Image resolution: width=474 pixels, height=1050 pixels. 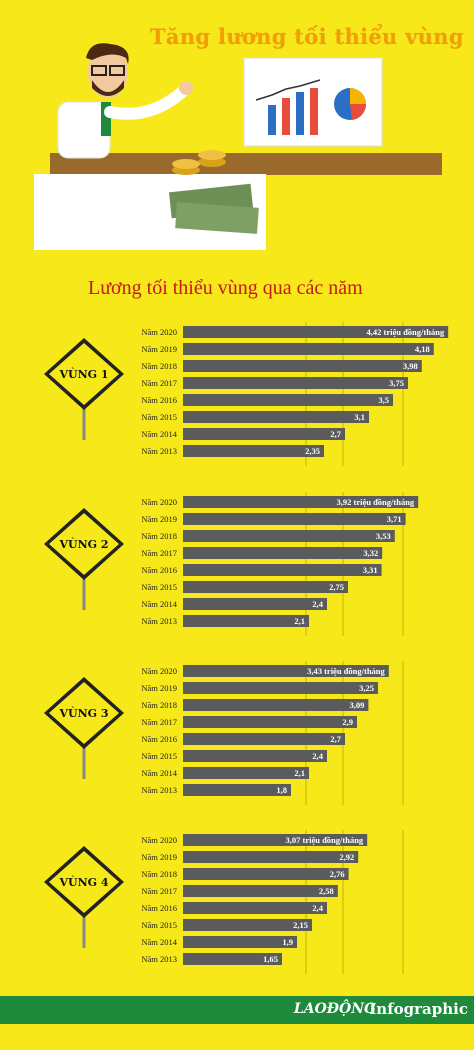 I want to click on value-label: 3,09, so click(x=357, y=705).